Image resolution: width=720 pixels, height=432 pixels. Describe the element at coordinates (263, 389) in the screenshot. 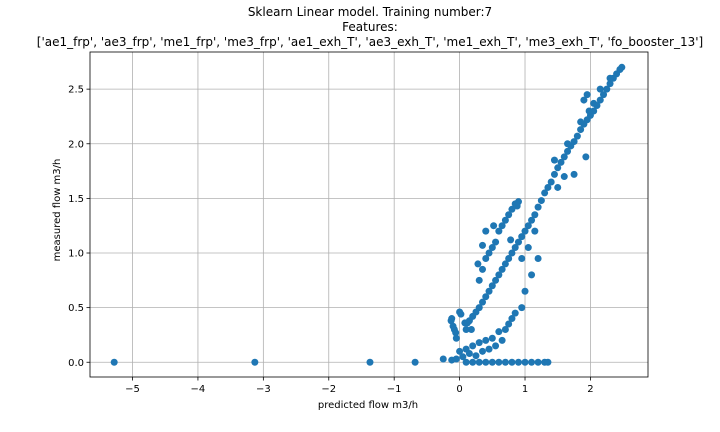

I see `x-tick-label: −3` at that location.